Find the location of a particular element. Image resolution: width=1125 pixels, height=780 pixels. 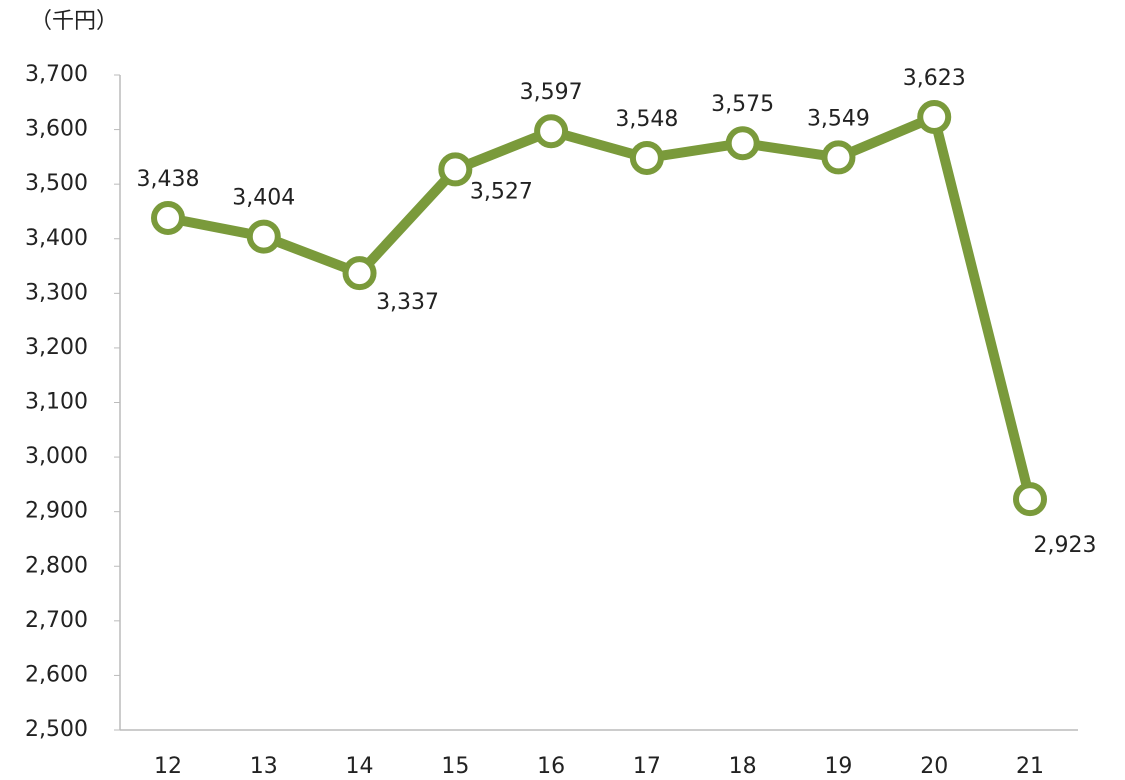

data-label: 3,623 is located at coordinates (934, 78).